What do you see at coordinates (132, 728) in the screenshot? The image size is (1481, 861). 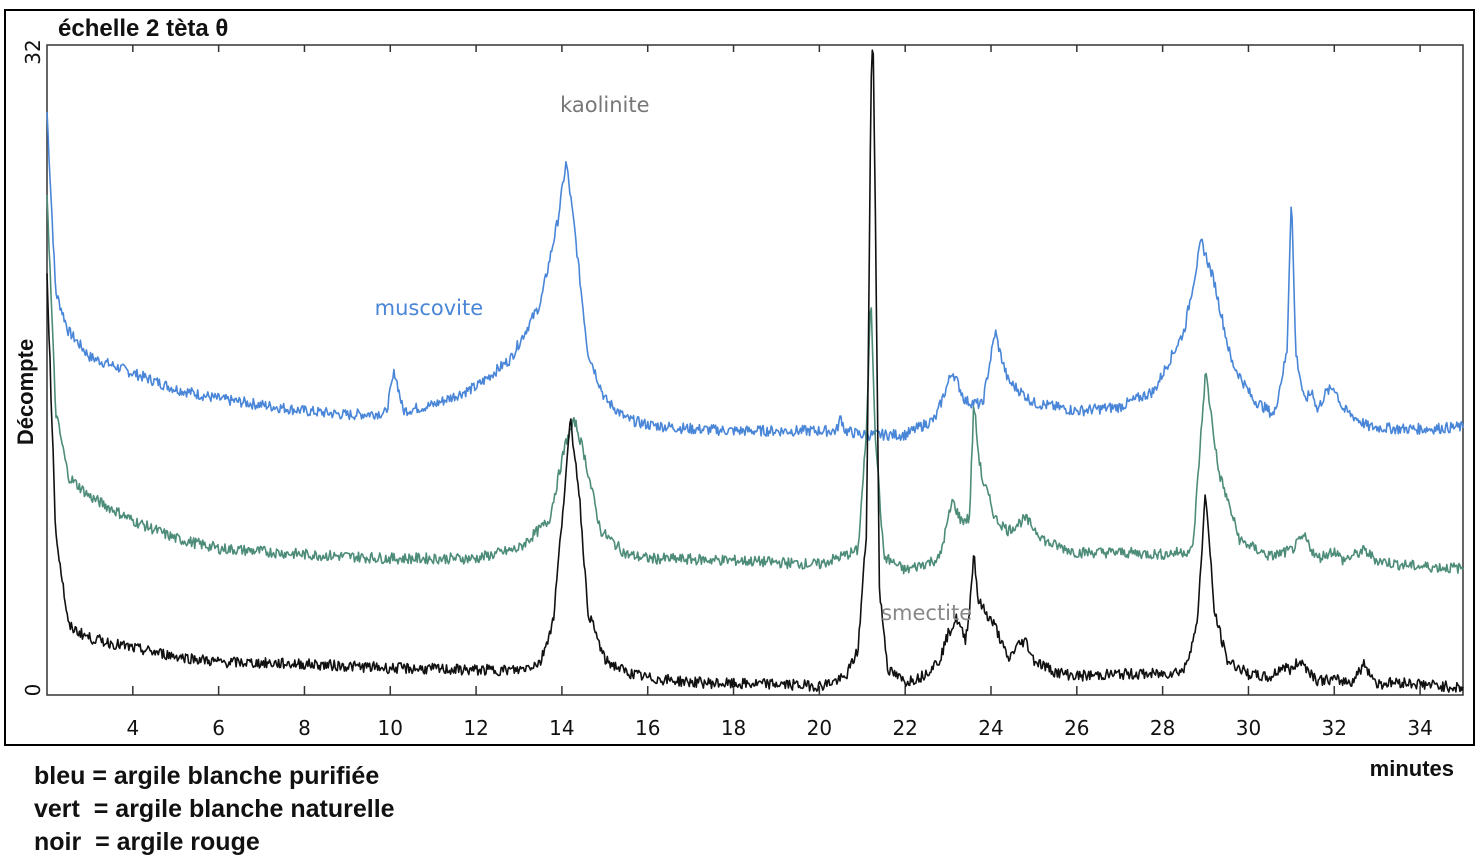 I see `x-tick-label: 4` at bounding box center [132, 728].